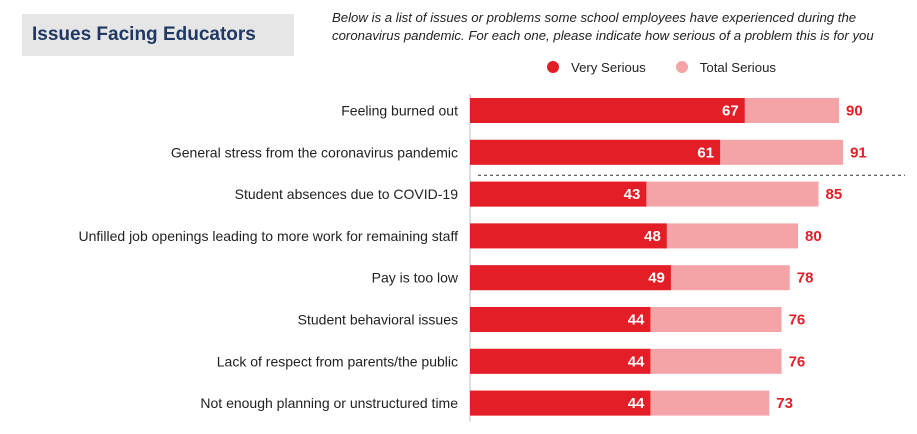 This screenshot has height=434, width=917. What do you see at coordinates (656, 278) in the screenshot?
I see `data-label-very-serious: 49` at bounding box center [656, 278].